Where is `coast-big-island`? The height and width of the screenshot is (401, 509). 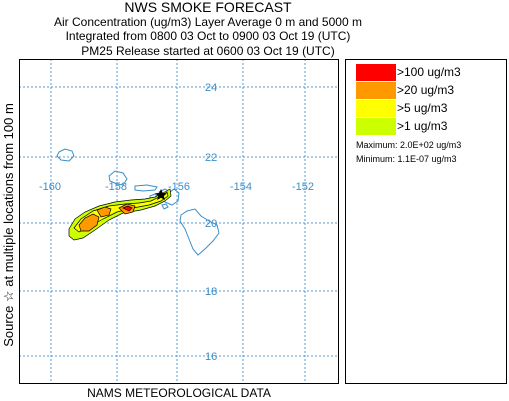
coast-big-island is located at coordinates (199, 232).